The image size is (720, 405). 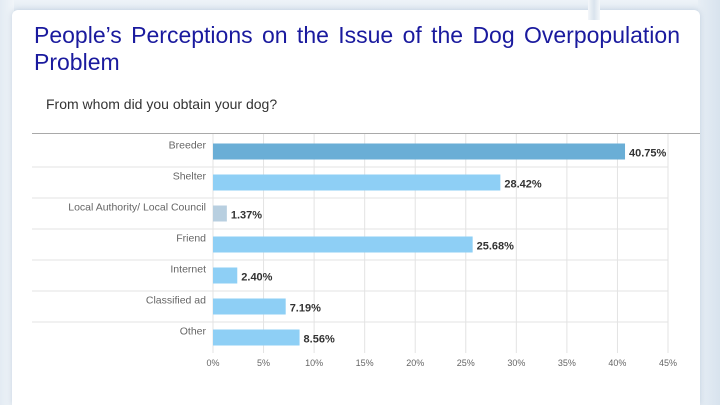 I want to click on value-label: 28.42%, so click(x=523, y=185).